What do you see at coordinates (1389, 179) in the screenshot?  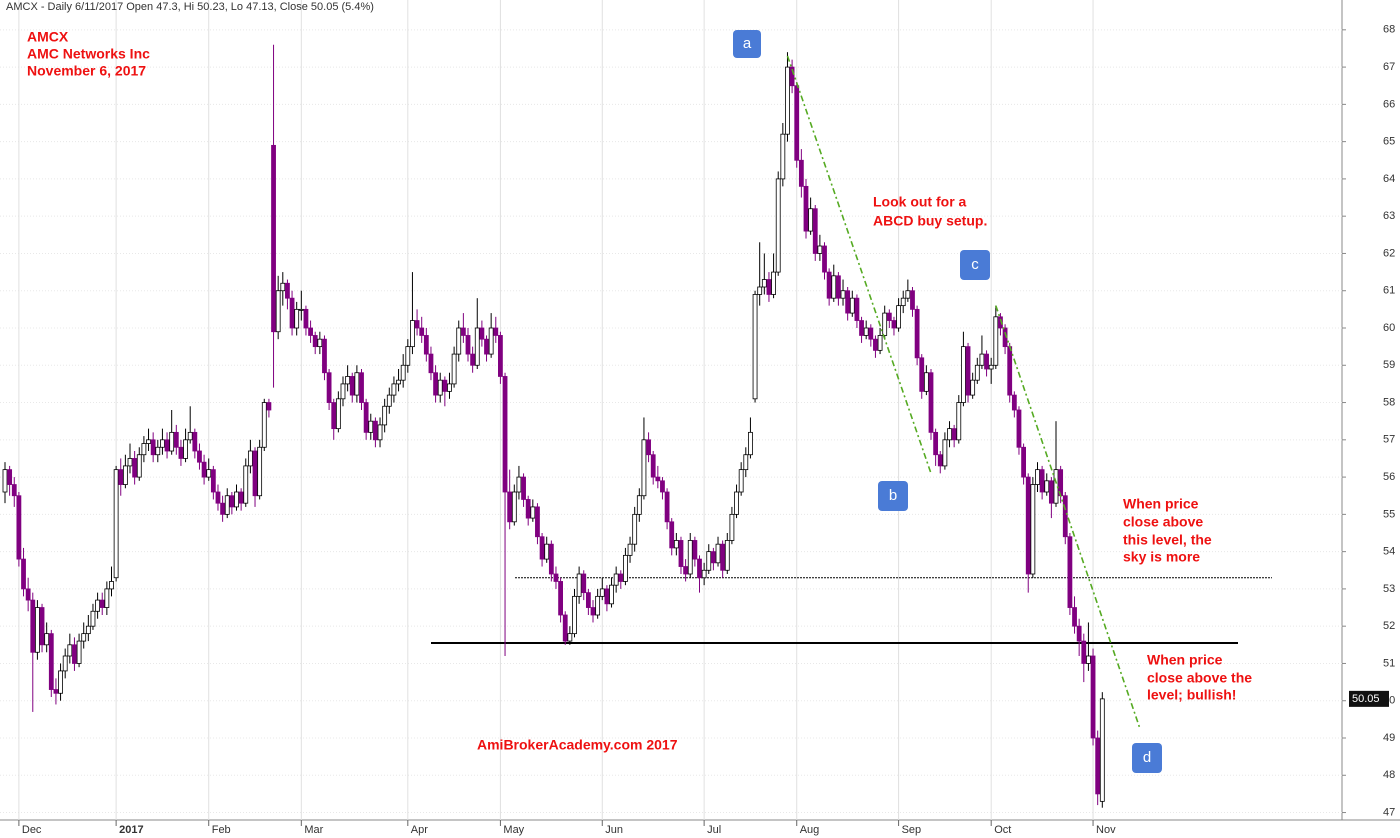 I see `y-tick-label: 64` at bounding box center [1389, 179].